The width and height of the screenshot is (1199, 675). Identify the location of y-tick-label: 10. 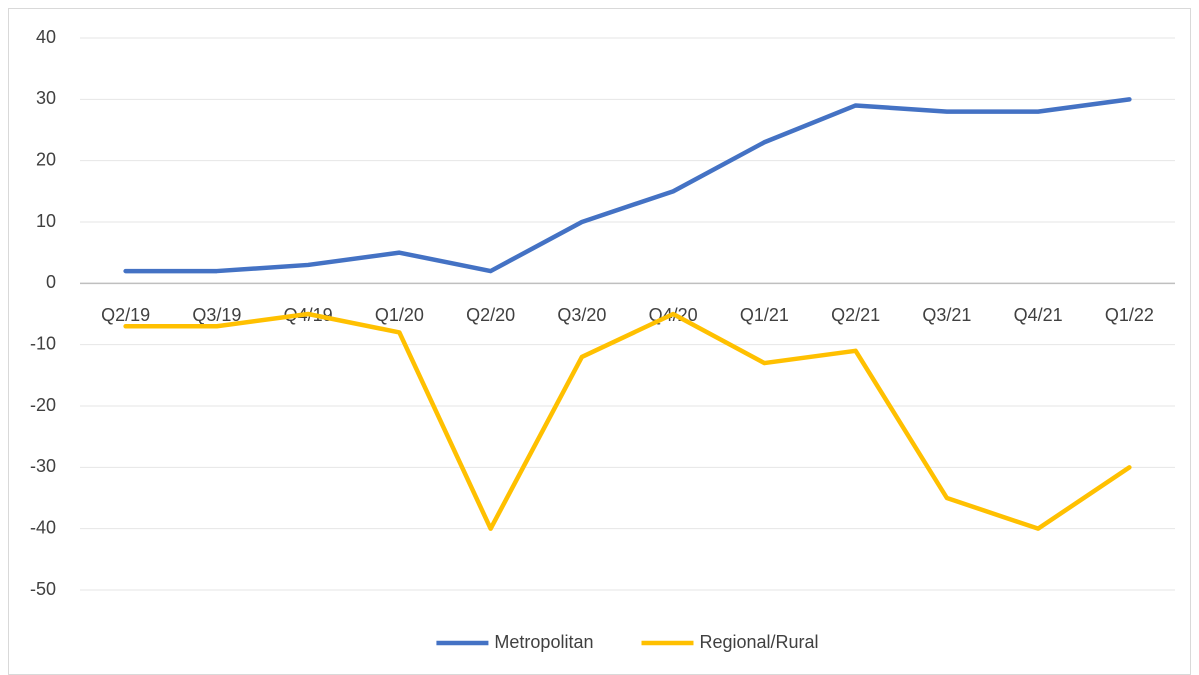
(46, 221).